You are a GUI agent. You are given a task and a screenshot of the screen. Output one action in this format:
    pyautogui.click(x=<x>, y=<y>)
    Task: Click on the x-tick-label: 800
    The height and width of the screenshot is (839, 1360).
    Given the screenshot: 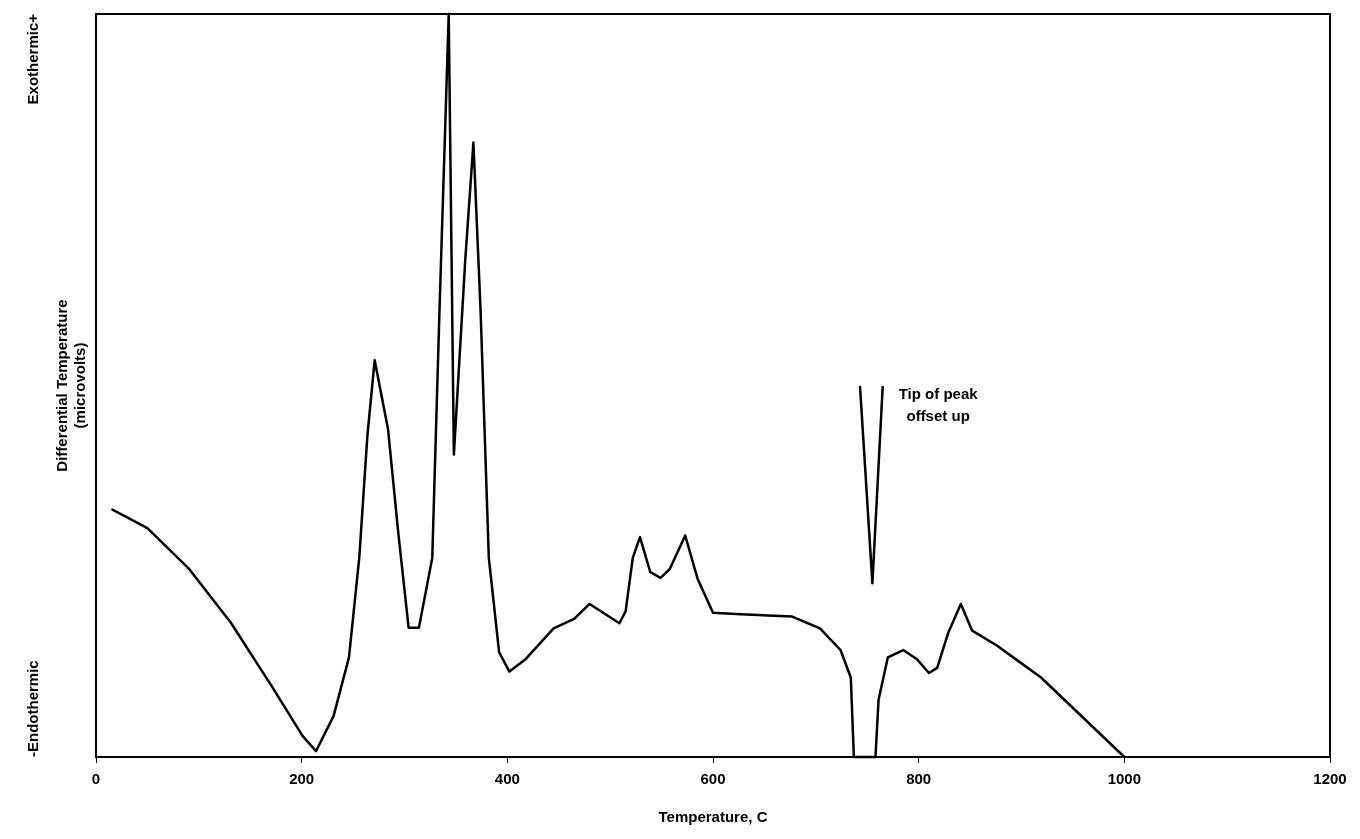 What is the action you would take?
    pyautogui.click(x=919, y=779)
    